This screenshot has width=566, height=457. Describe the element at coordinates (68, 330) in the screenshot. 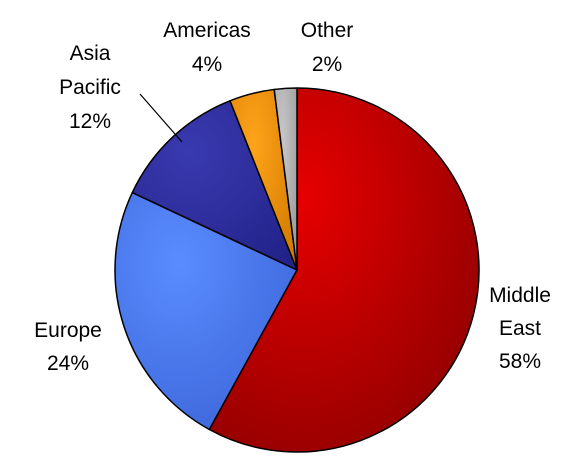

I see `slice-name-line: Europe` at that location.